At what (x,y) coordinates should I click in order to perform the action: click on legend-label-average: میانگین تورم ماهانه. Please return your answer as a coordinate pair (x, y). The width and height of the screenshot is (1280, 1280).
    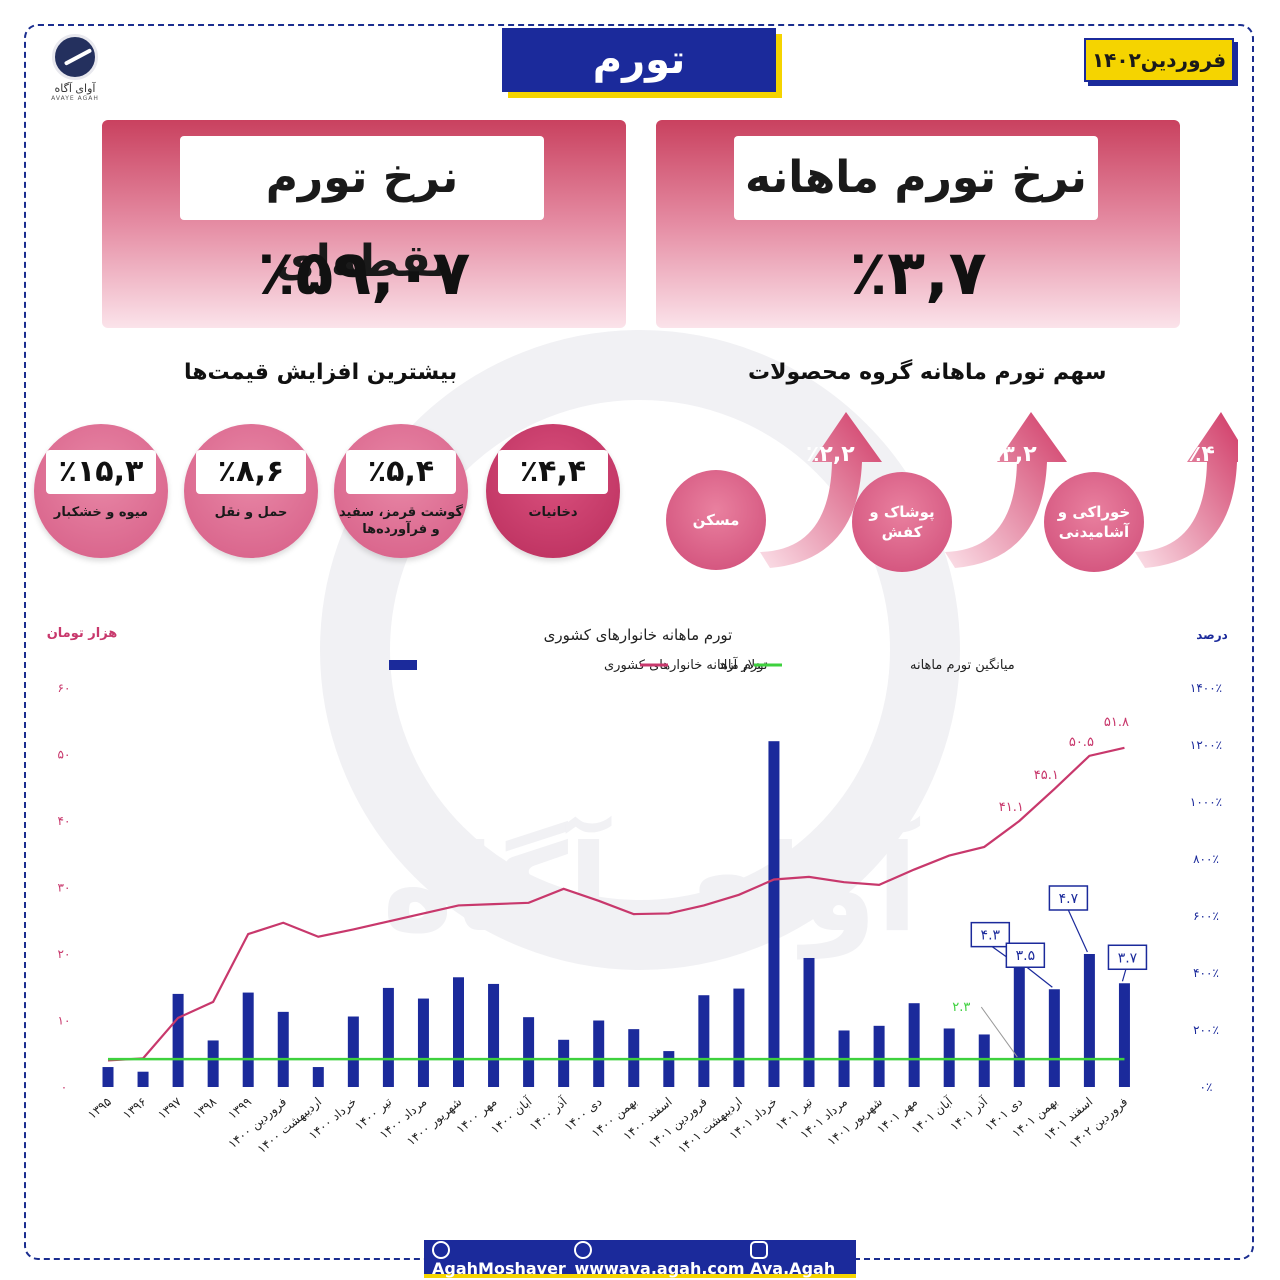
    Looking at the image, I should click on (962, 665).